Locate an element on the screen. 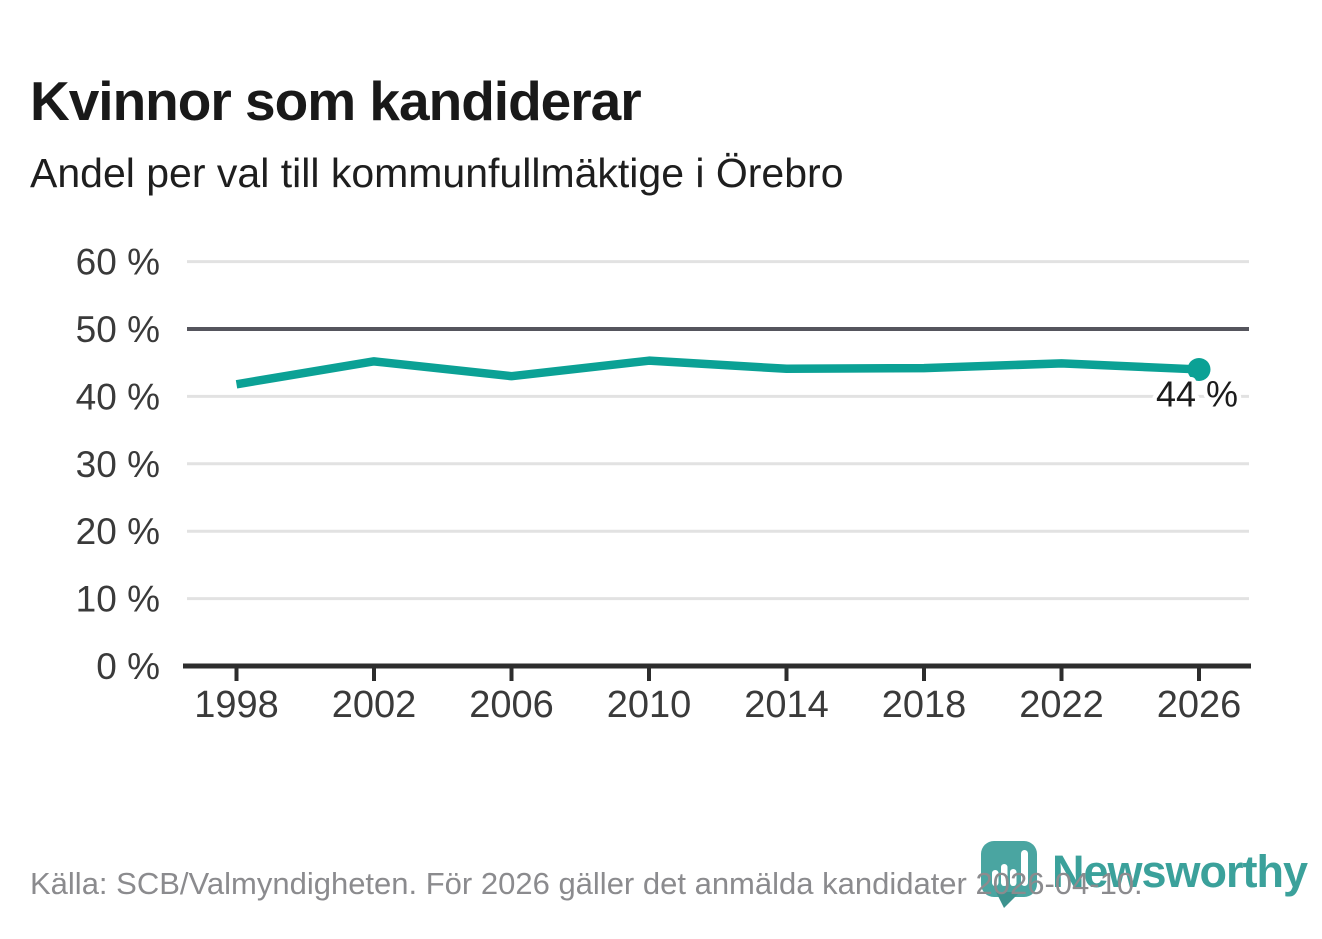  newsworthy-pin-barchart-icon is located at coordinates (1009, 874).